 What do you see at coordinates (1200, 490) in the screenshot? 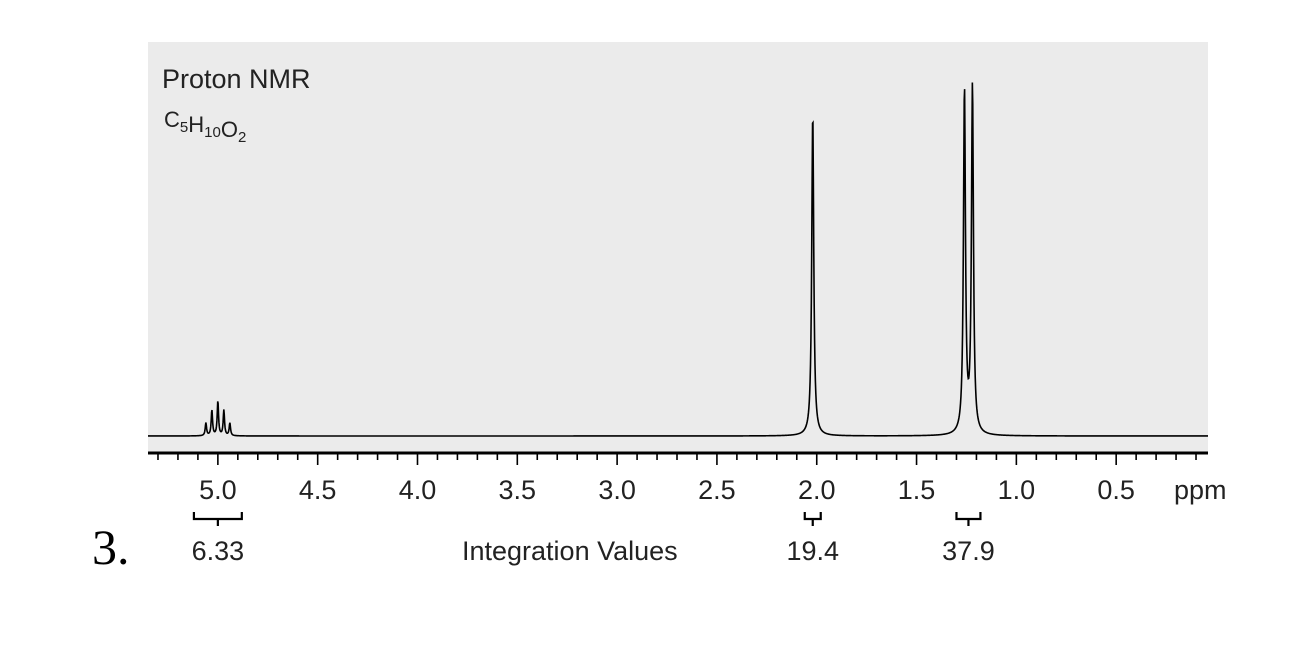
I see `x-axis-label: ppm` at bounding box center [1200, 490].